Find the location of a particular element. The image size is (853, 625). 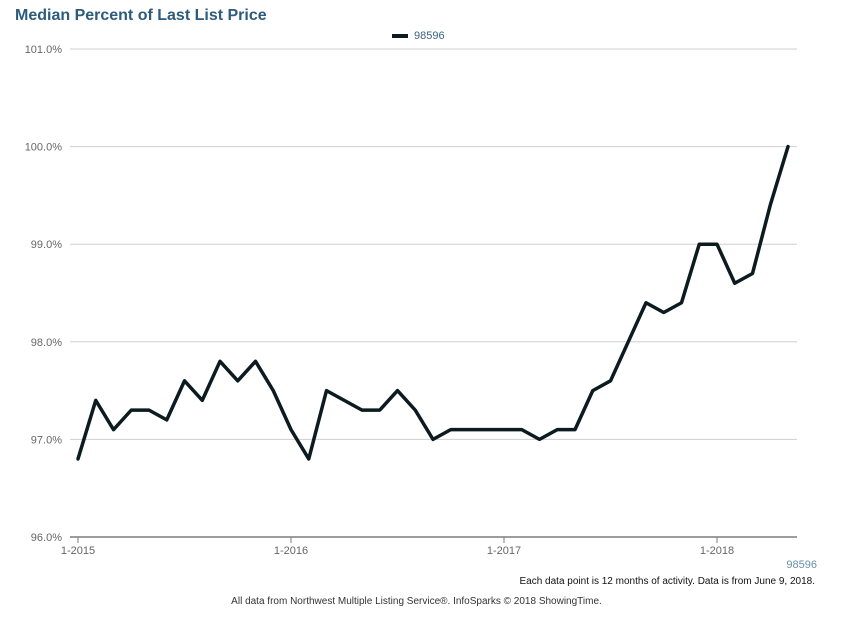

series-axis-label: 98596 is located at coordinates (801, 565).